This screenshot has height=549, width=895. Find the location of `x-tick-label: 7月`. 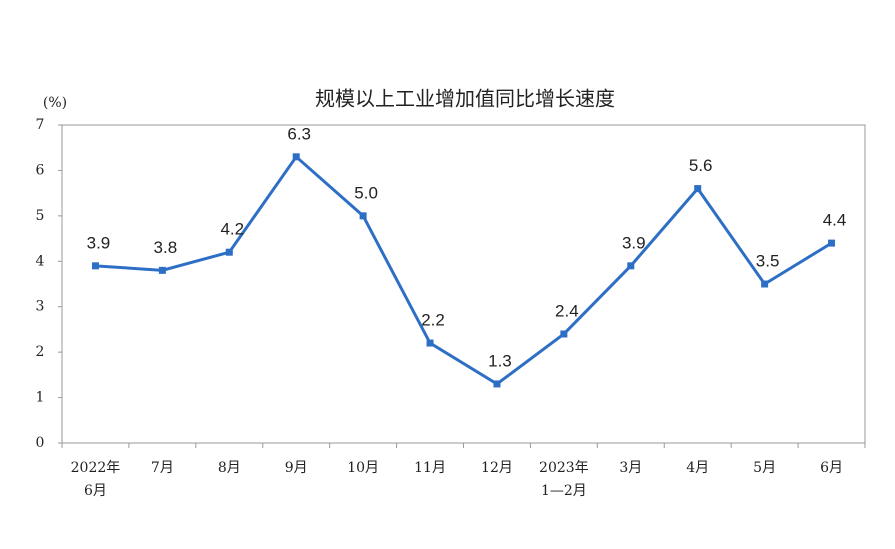

x-tick-label: 7月 is located at coordinates (162, 468).